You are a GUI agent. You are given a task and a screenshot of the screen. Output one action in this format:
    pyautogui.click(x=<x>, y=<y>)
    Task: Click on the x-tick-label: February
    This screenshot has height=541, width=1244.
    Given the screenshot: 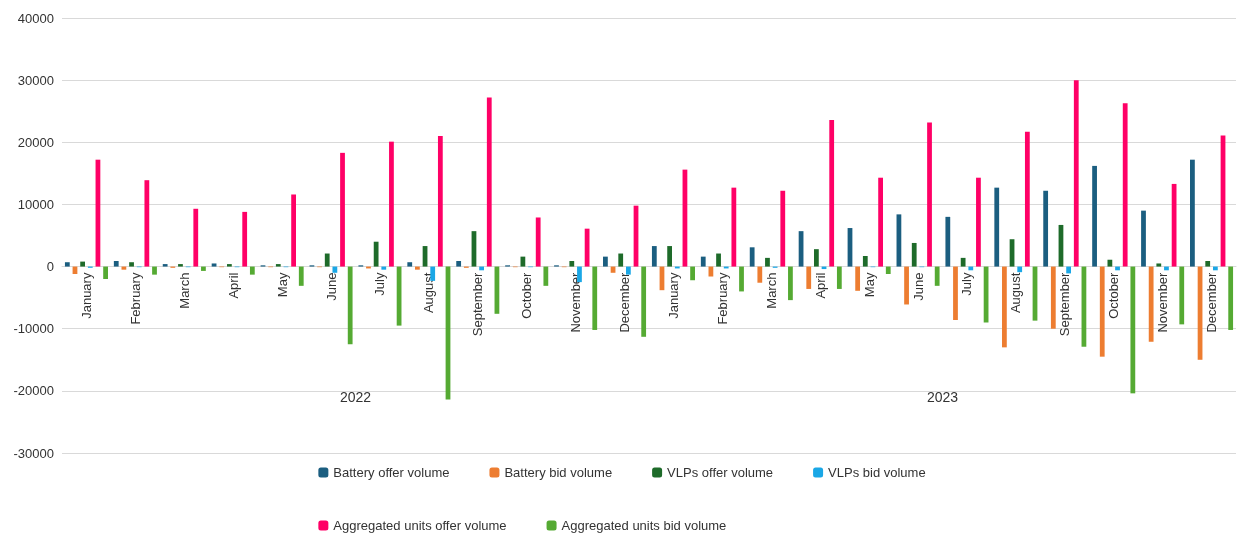 What is the action you would take?
    pyautogui.click(x=722, y=298)
    